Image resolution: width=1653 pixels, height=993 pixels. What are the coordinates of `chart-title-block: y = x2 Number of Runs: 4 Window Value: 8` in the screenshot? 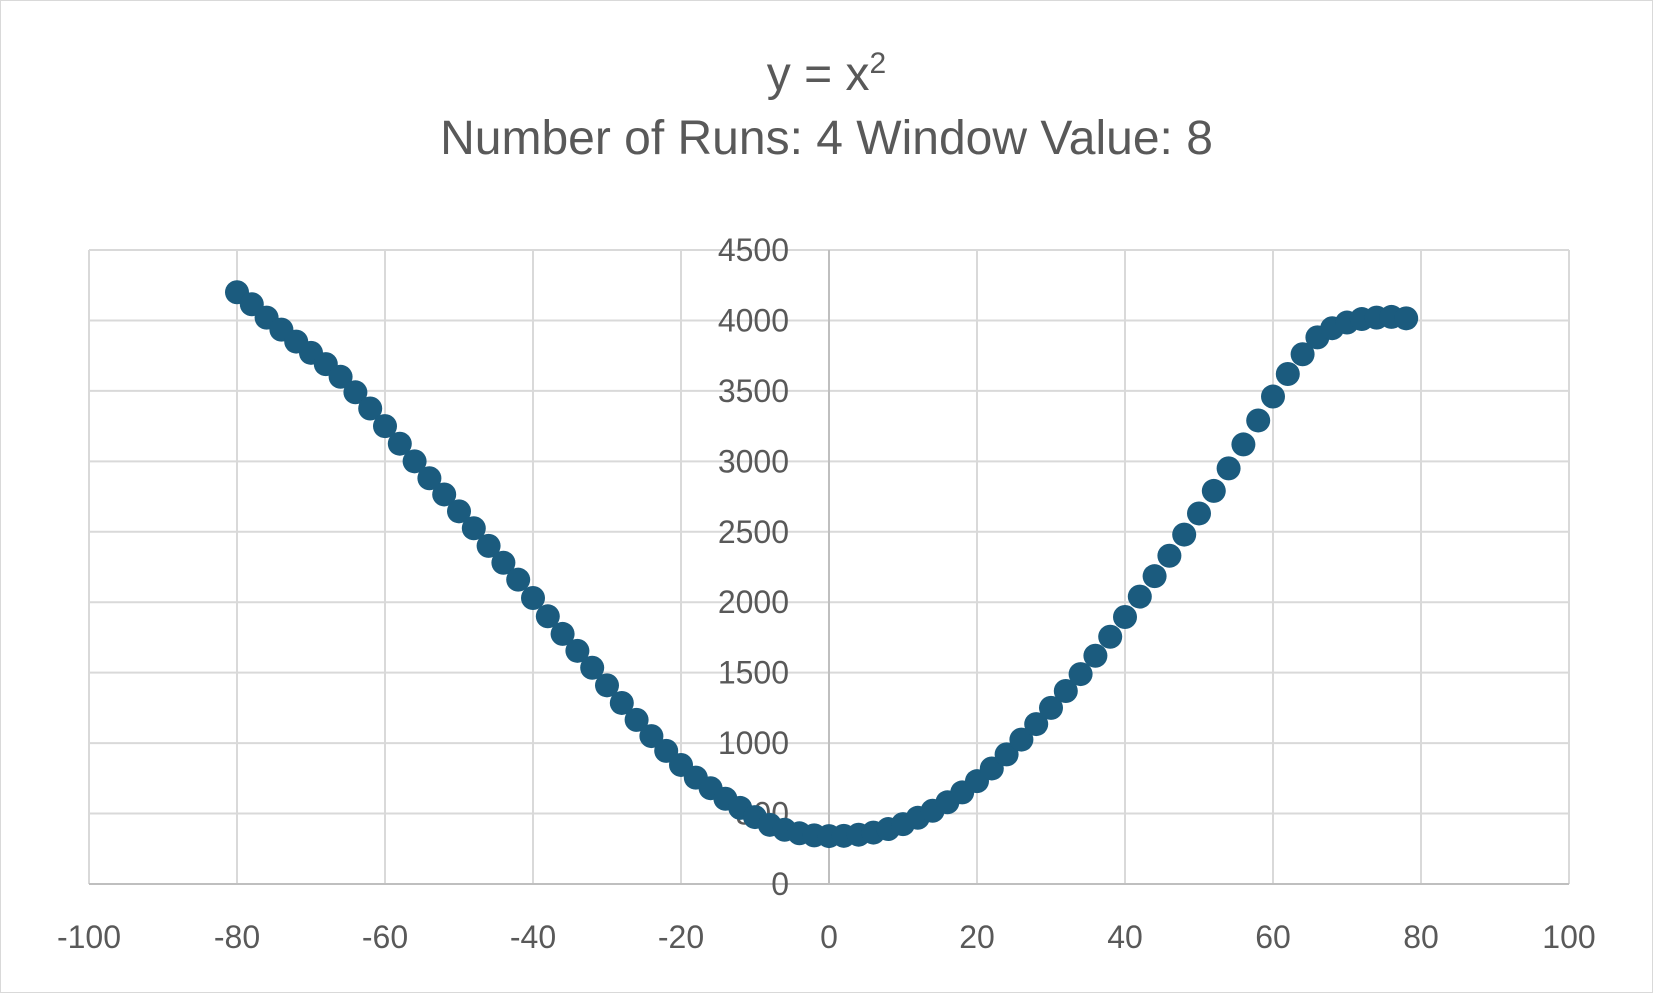 It's located at (826, 107).